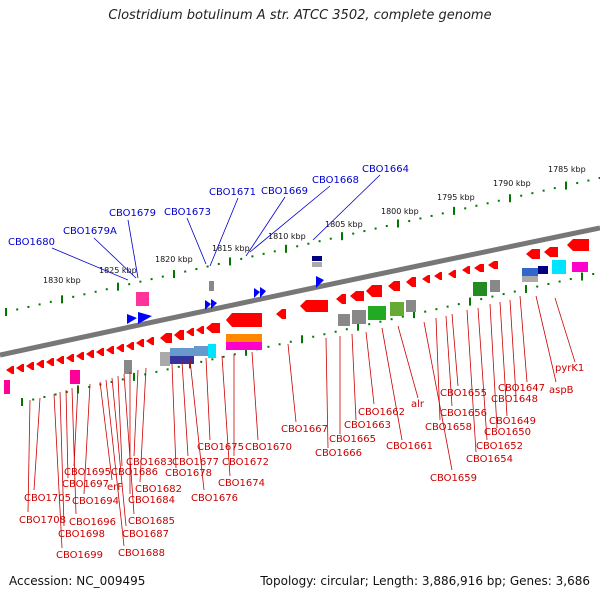 The height and width of the screenshot is (600, 600). I want to click on label-CBO1685: CBO1685, so click(151, 521).